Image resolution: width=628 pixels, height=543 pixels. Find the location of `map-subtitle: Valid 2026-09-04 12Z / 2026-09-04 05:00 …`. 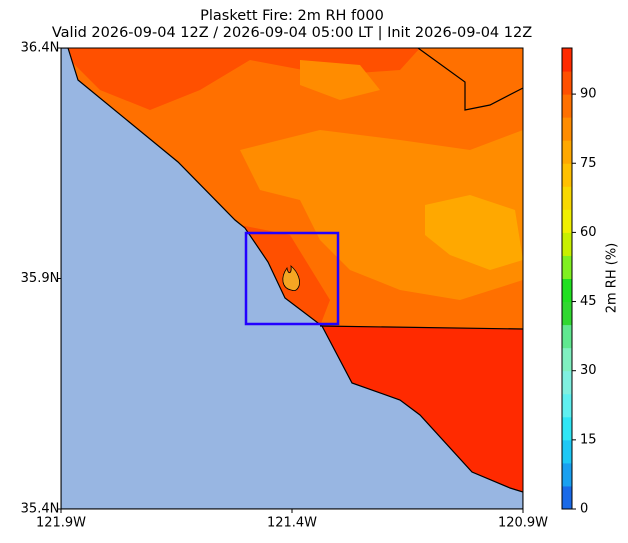

map-subtitle: Valid 2026-09-04 12Z / 2026-09-04 05:00 … is located at coordinates (292, 33).